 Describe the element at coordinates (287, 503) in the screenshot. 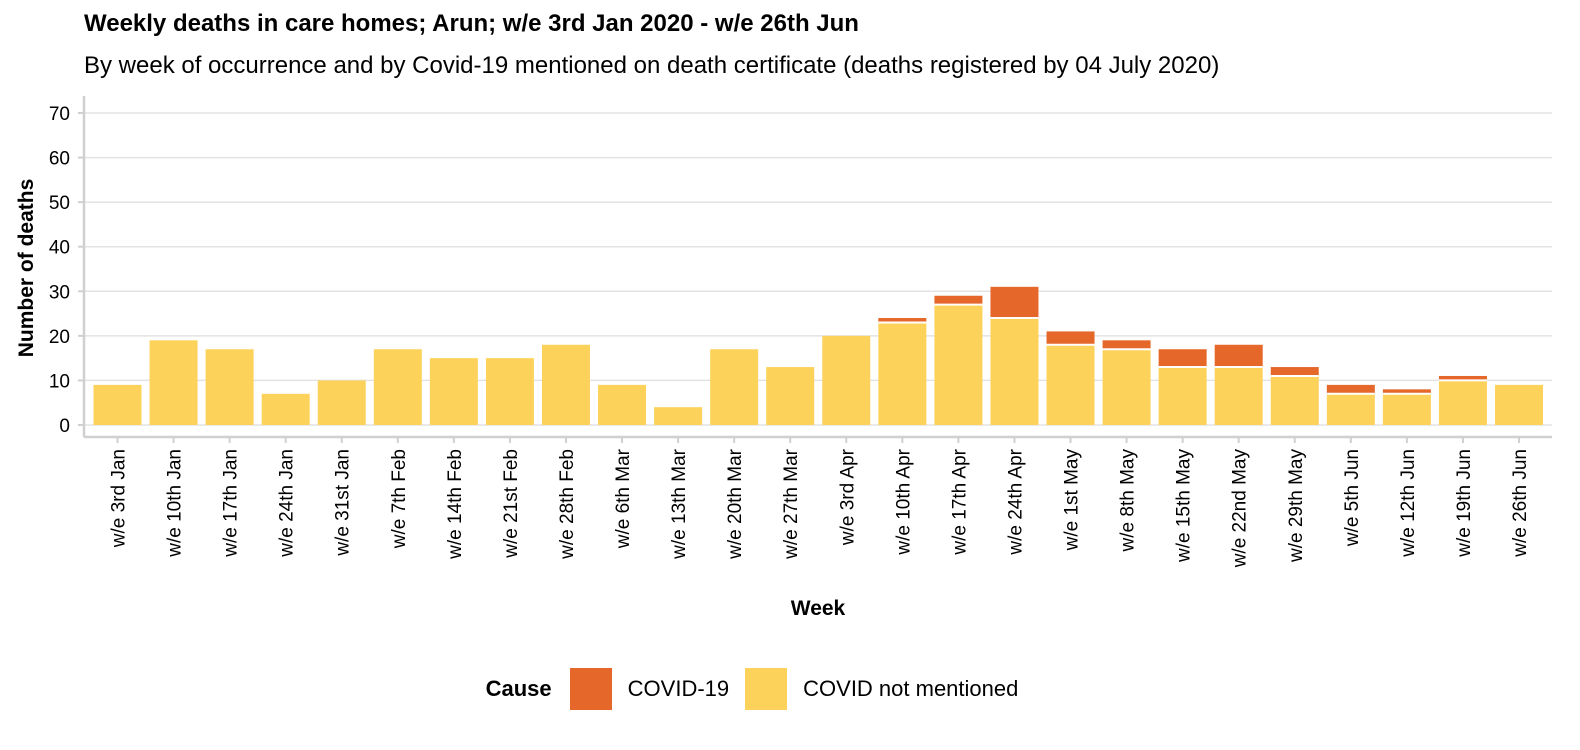

I see `x-tick-label-3: w/e 24th Jan` at that location.